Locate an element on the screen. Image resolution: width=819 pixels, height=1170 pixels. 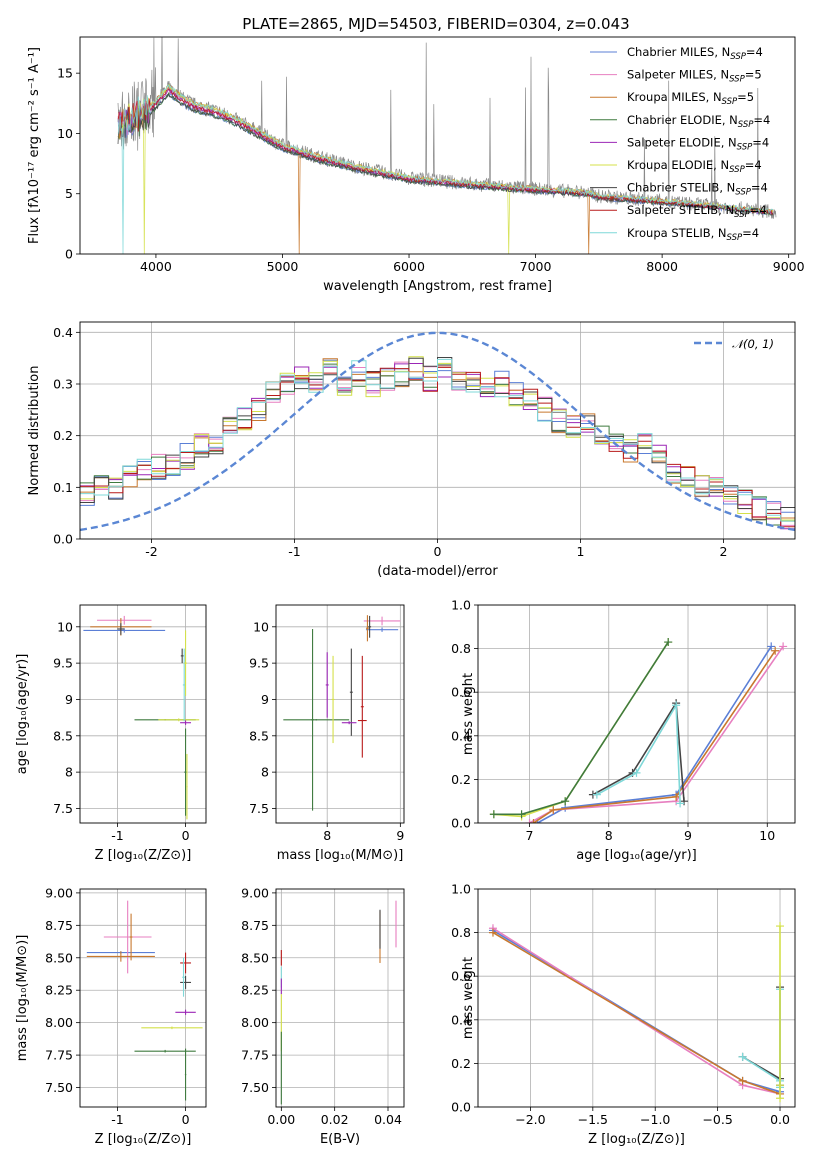
residual-histogram-step is located at coordinates (437, 440).